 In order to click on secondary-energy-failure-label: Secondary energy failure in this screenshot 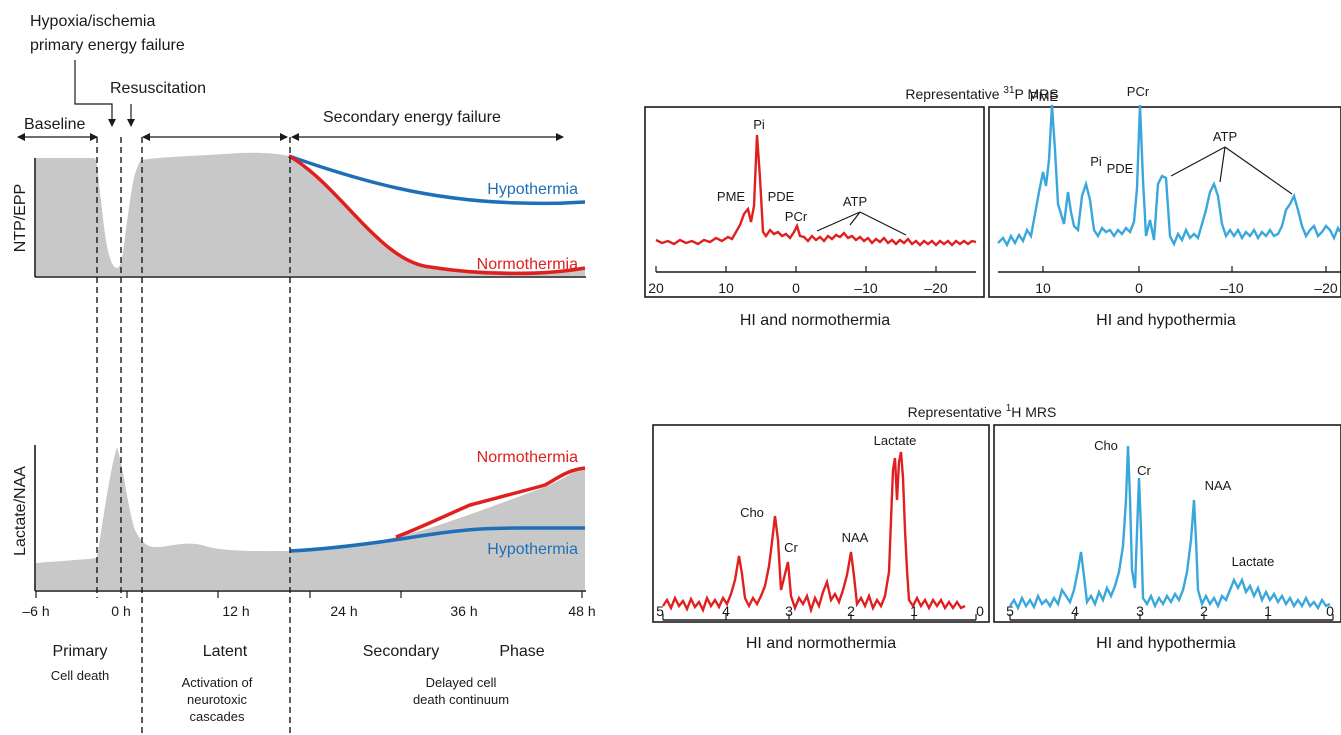, I will do `click(412, 117)`.